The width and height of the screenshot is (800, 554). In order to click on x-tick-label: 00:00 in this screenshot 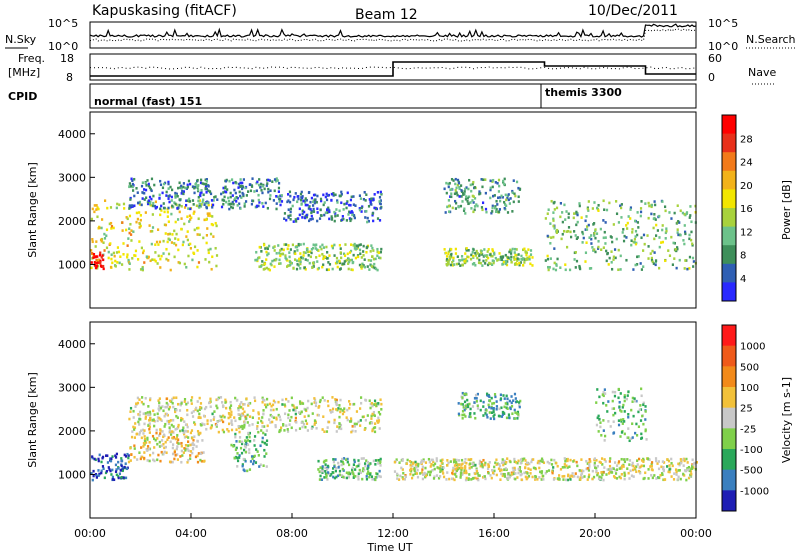, I will do `click(90, 533)`.